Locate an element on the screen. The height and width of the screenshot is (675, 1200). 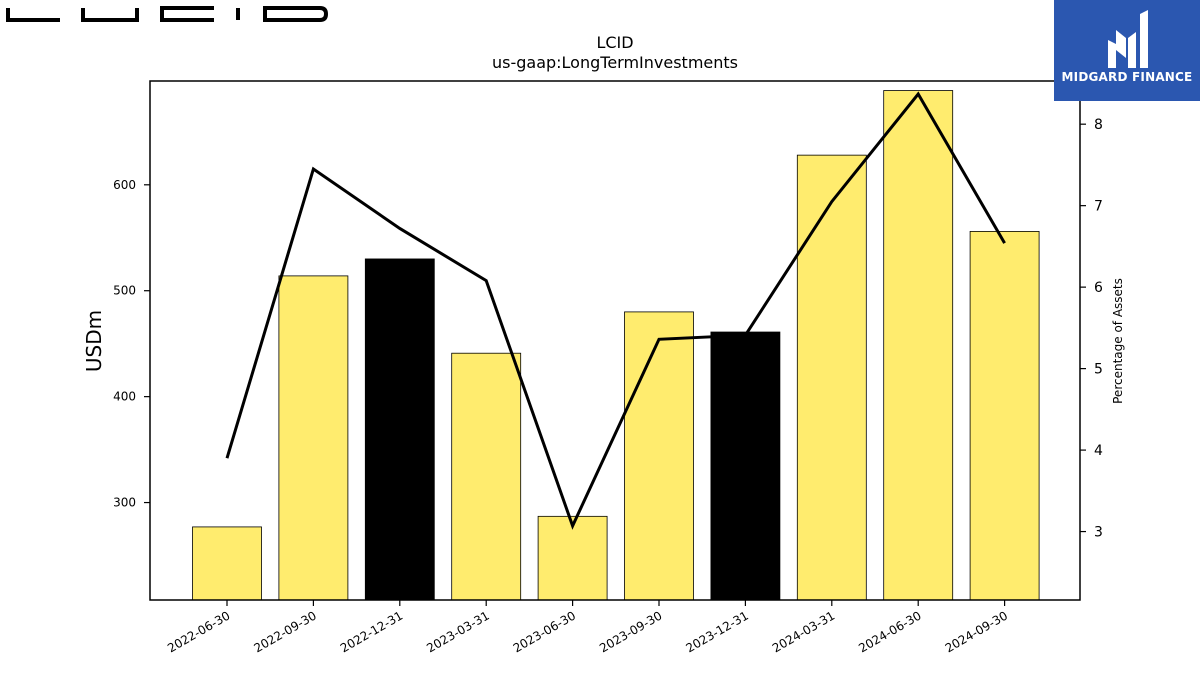
badge-name: MIDGARD FINANCE is located at coordinates (1127, 77).